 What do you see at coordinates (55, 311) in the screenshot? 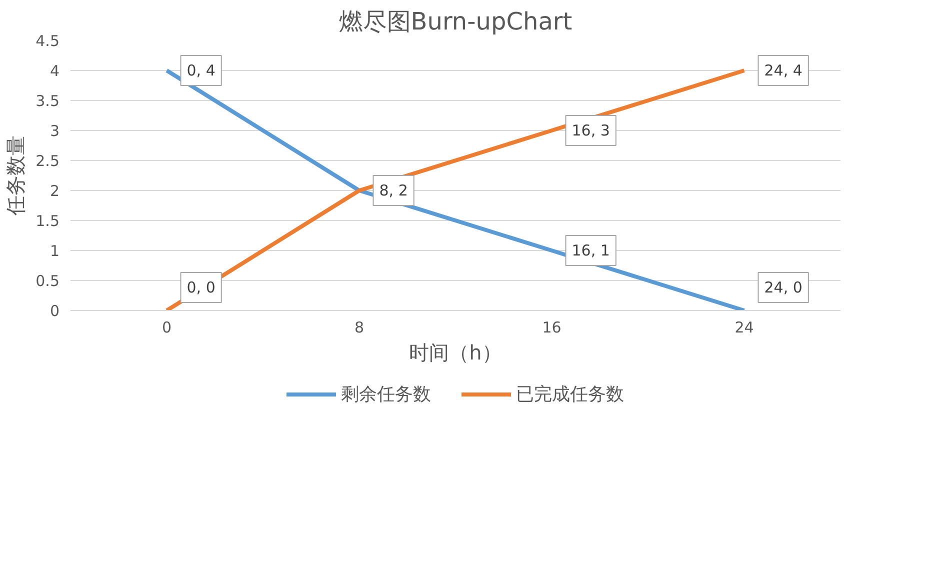
I see `y-tick-label: 0` at bounding box center [55, 311].